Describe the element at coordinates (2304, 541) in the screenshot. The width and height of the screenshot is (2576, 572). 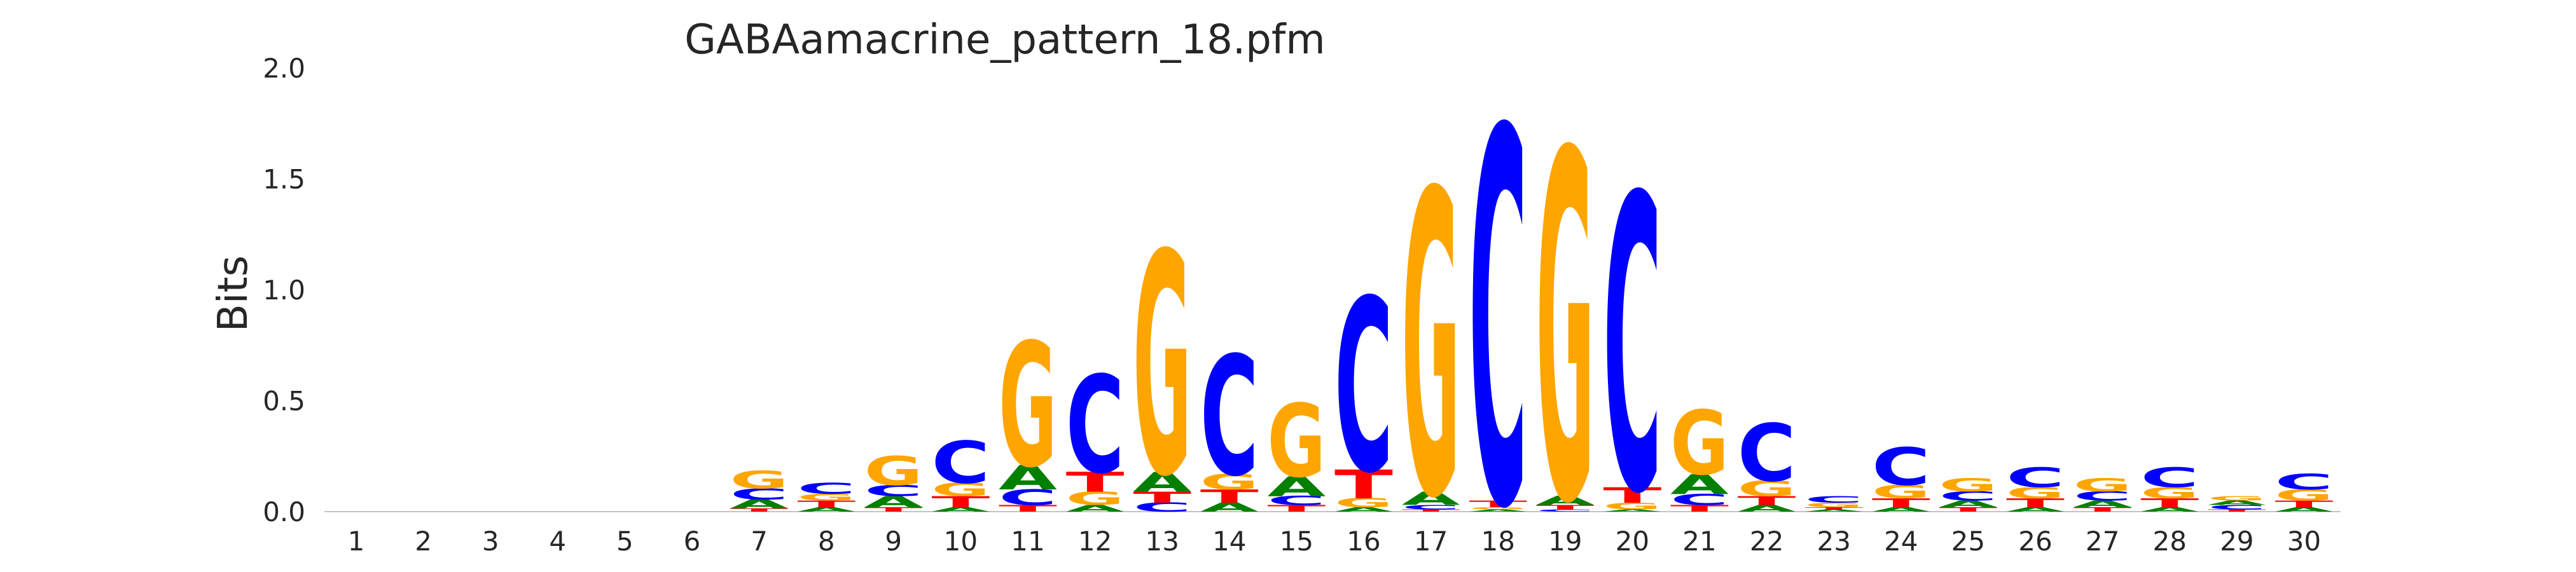
I see `x-tick-label: 30` at that location.